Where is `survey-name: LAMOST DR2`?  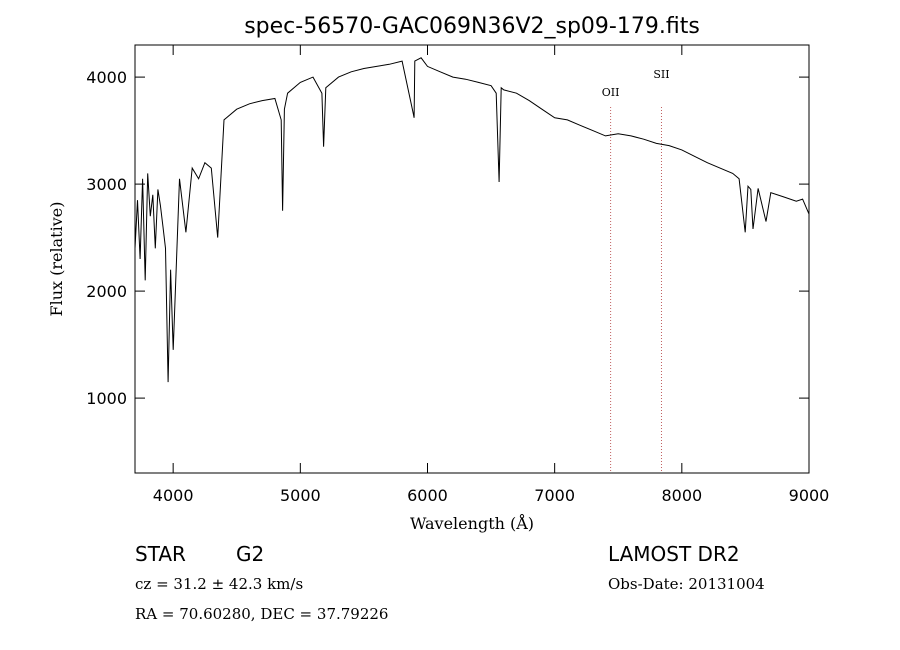 survey-name: LAMOST DR2 is located at coordinates (674, 554).